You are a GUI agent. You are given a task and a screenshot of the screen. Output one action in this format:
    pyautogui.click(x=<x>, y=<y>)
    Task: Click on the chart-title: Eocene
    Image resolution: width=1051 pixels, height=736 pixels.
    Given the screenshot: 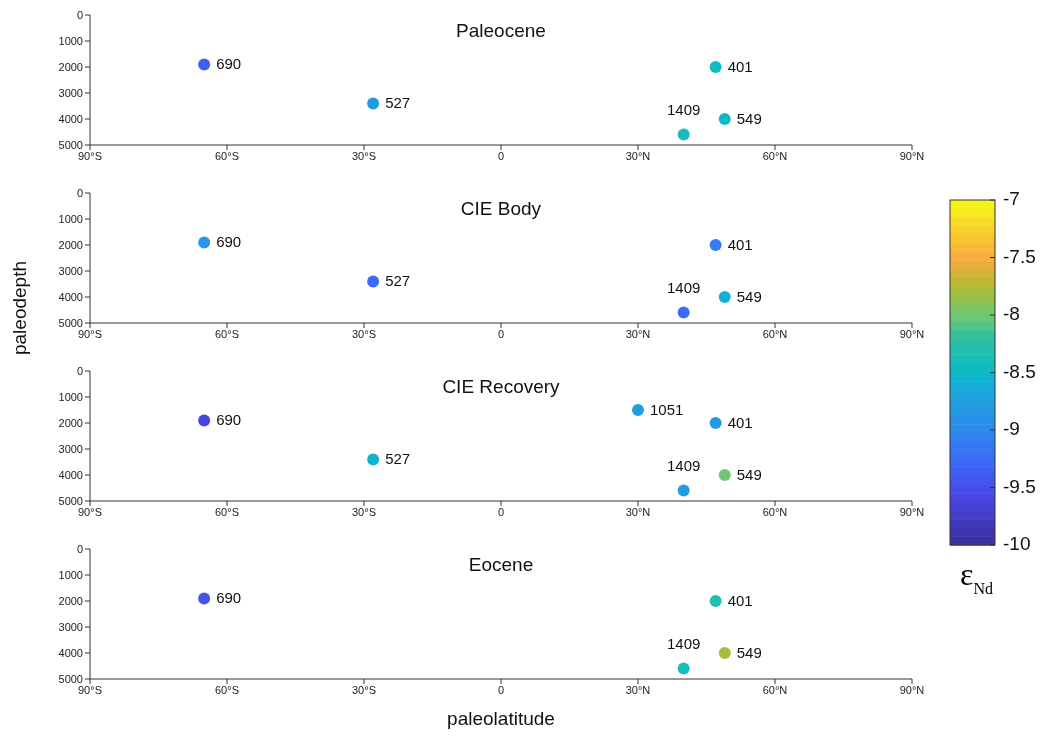 What is the action you would take?
    pyautogui.click(x=501, y=565)
    